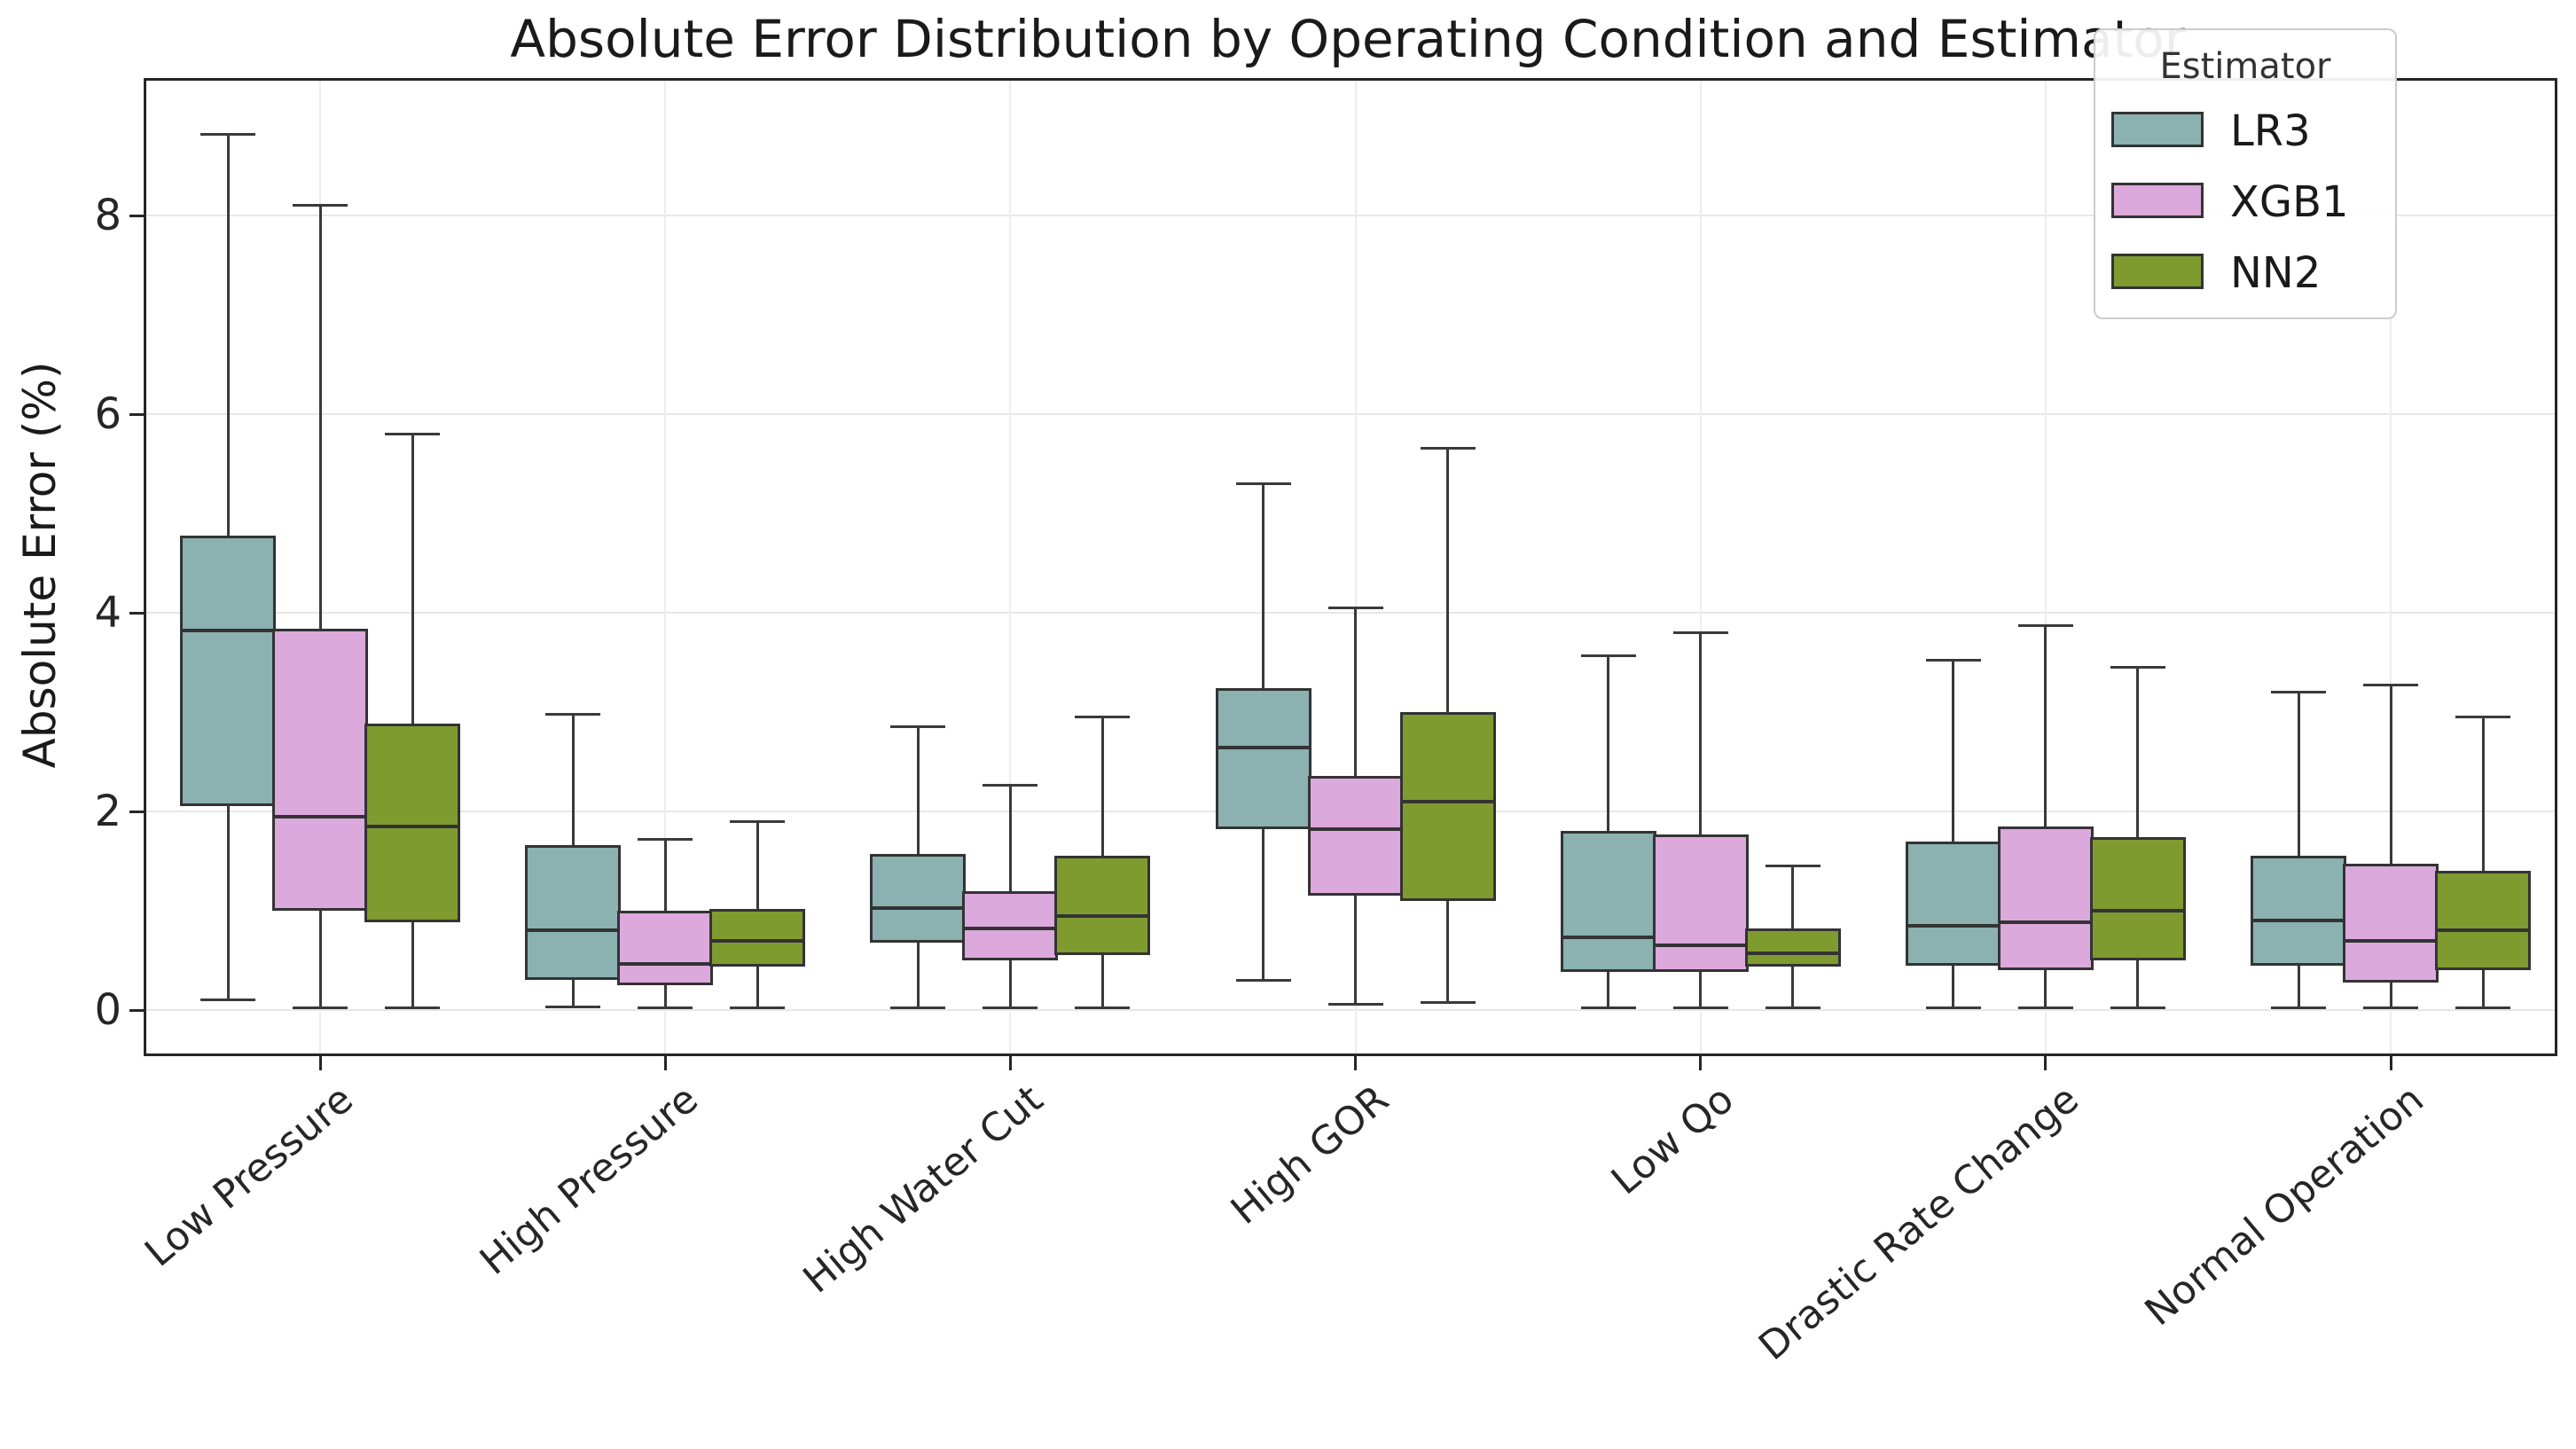  I want to click on whisker-cap-low-XGB1-normal-operation, so click(2391, 1008).